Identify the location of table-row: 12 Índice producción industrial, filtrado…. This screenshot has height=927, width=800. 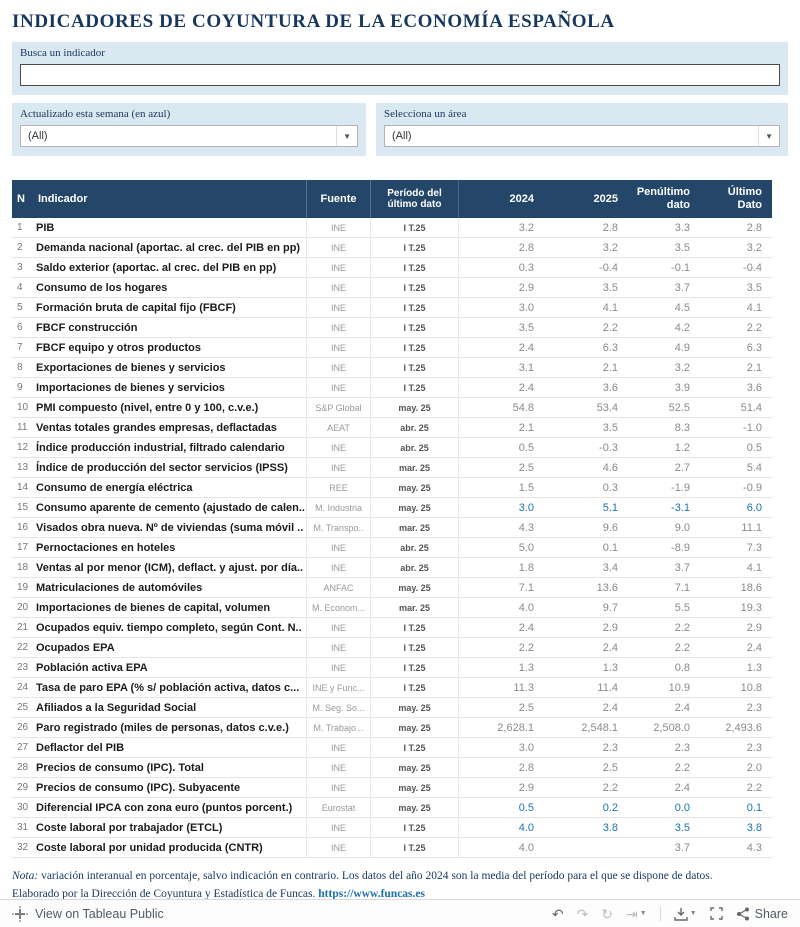
(392, 448).